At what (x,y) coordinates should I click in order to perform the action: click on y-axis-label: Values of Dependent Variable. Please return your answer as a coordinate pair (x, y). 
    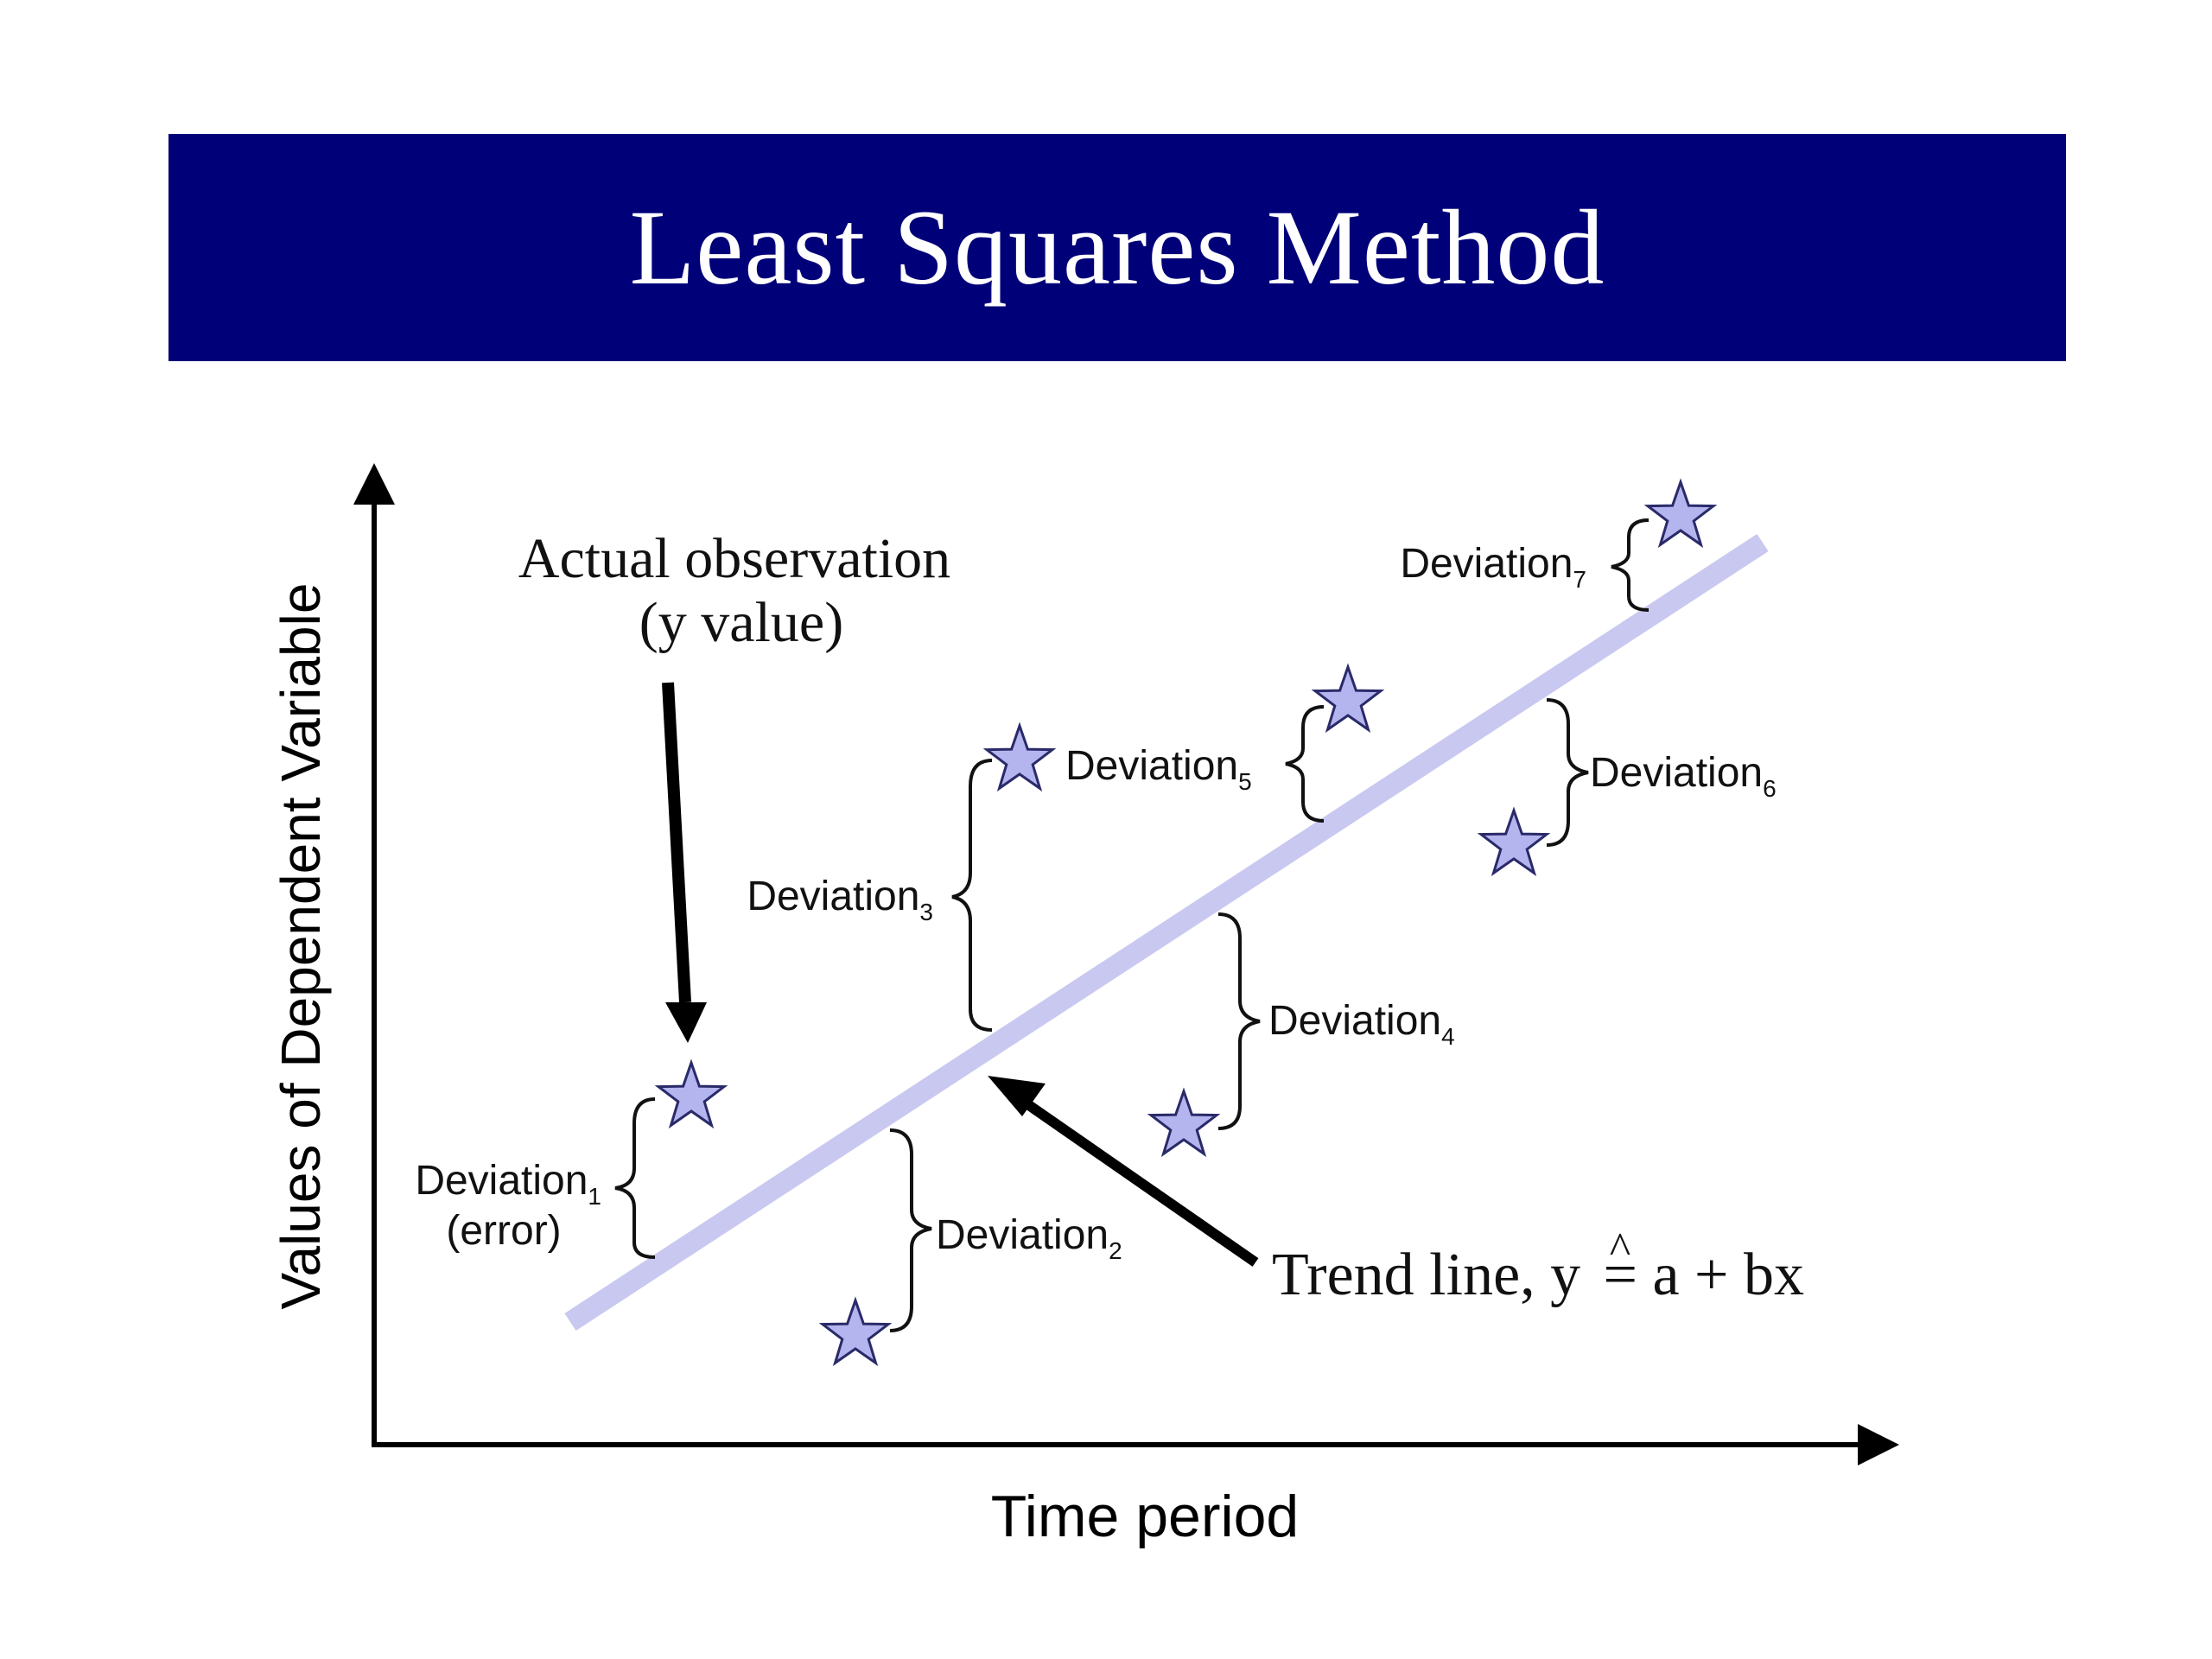
    Looking at the image, I should click on (301, 946).